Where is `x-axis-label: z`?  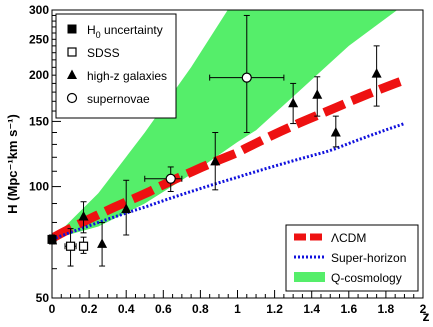
x-axis-label: z is located at coordinates (426, 316).